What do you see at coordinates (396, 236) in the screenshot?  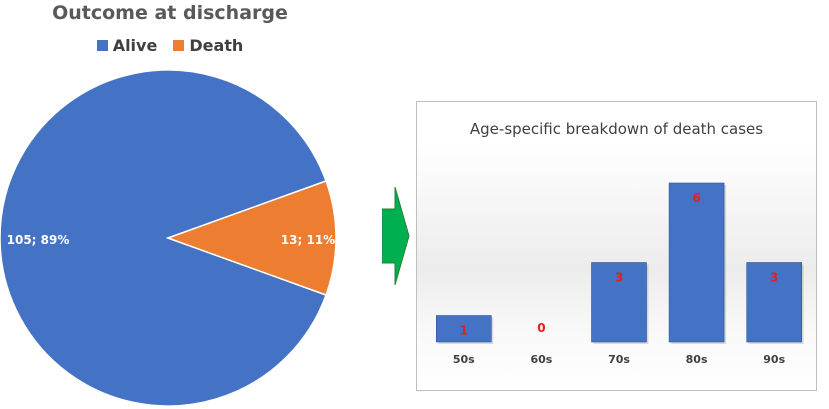 I see `right-arrow-icon` at bounding box center [396, 236].